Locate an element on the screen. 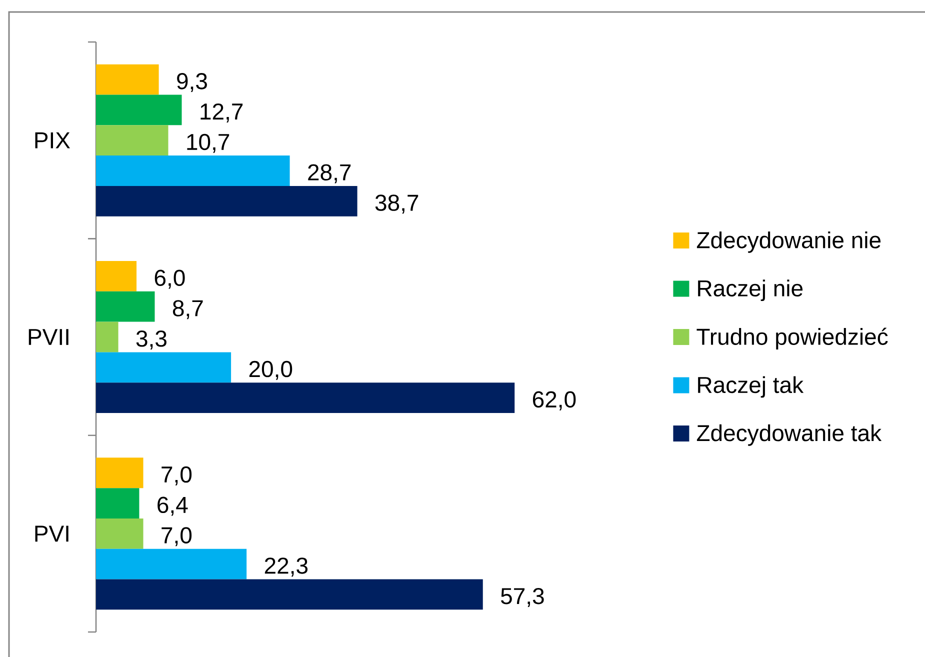  data-label: 20,0 is located at coordinates (270, 370).